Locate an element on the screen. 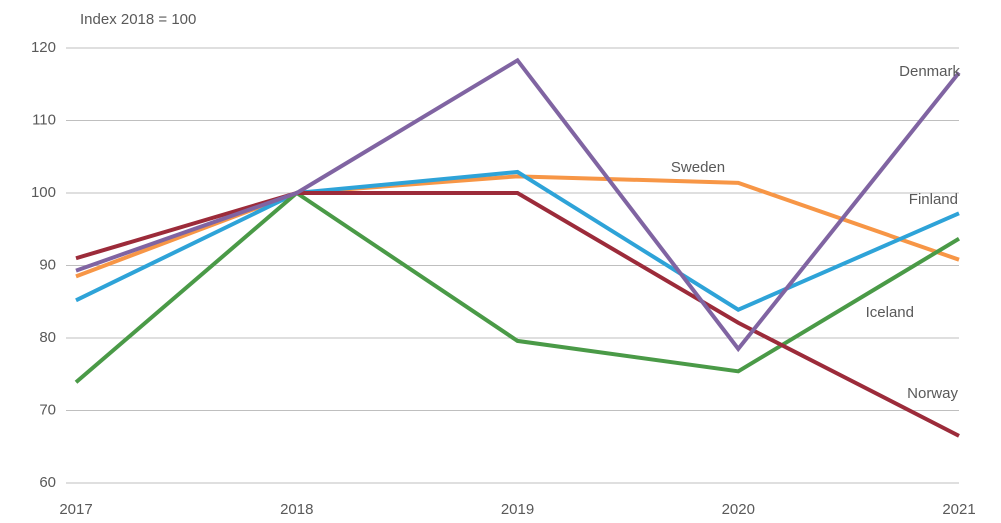  series-label: Iceland is located at coordinates (890, 312).